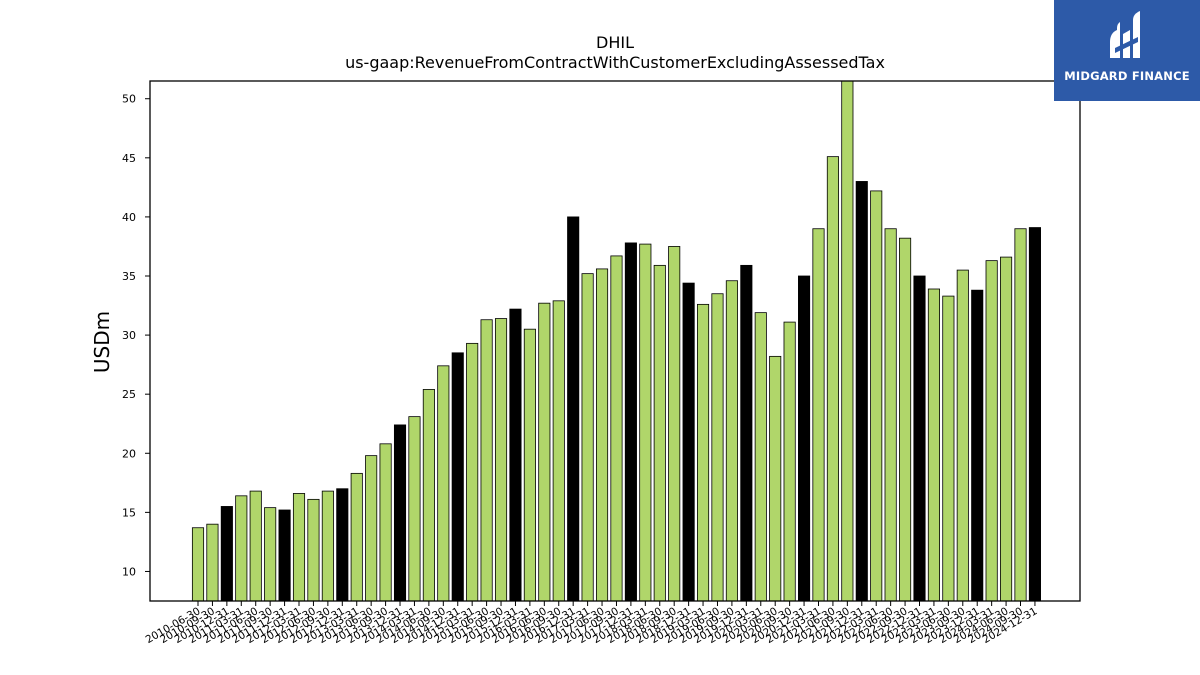 The width and height of the screenshot is (1200, 675). I want to click on chart-title: DHIL, so click(615, 42).